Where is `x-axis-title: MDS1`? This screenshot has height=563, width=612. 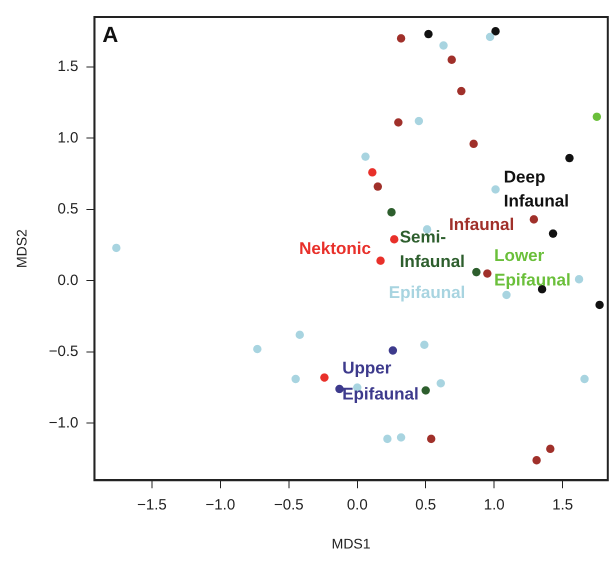 x-axis-title: MDS1 is located at coordinates (351, 543).